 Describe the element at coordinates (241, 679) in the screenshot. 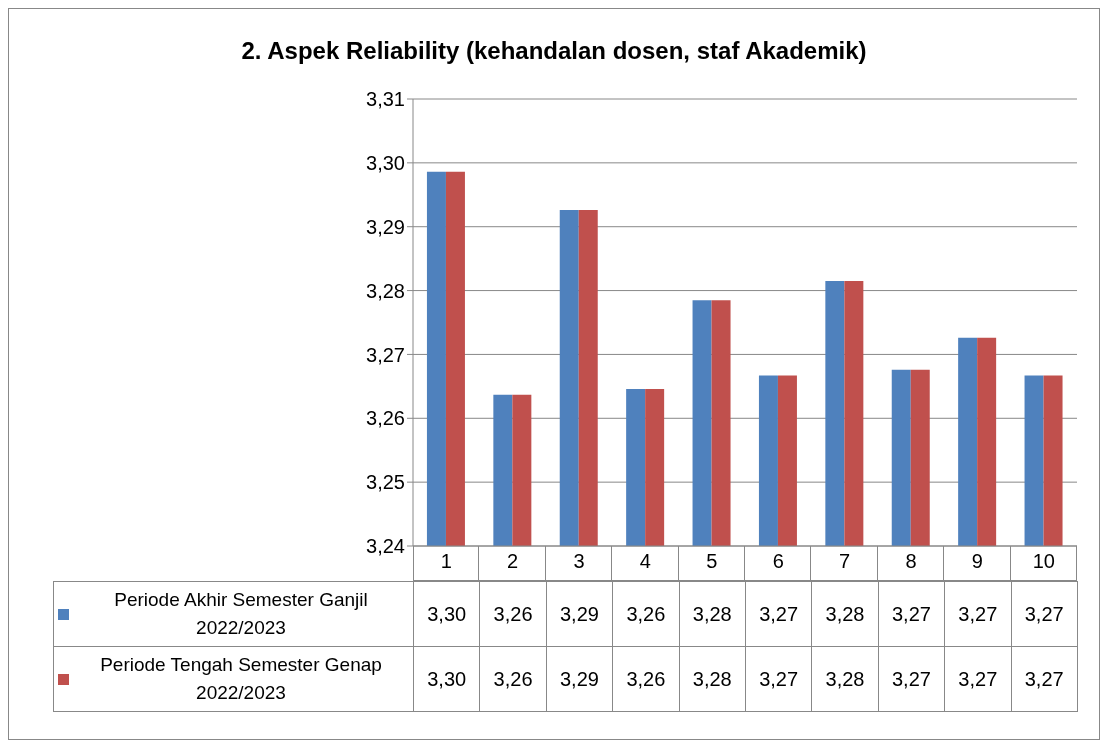

I see `legend-label: Periode Tengah Semester Genap 2022/2023` at that location.